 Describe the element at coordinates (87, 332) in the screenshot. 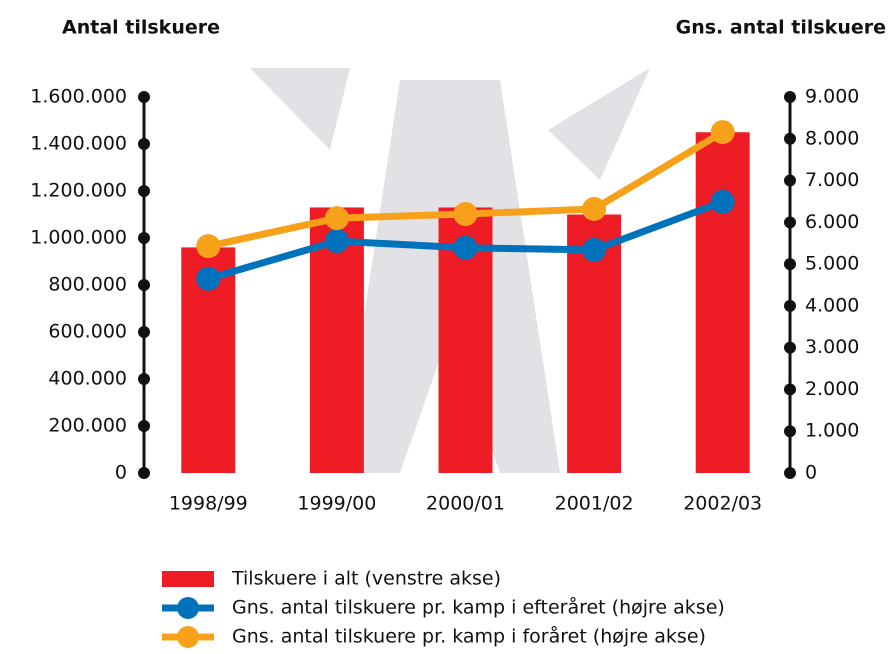

I see `y-tick-label: 600.000` at that location.